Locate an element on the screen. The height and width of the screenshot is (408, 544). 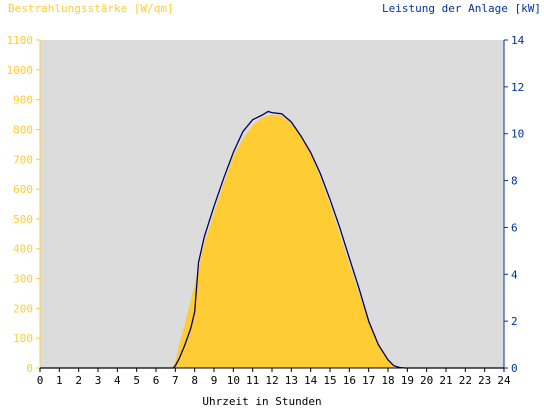
right-tick-label: 2 is located at coordinates (514, 321).